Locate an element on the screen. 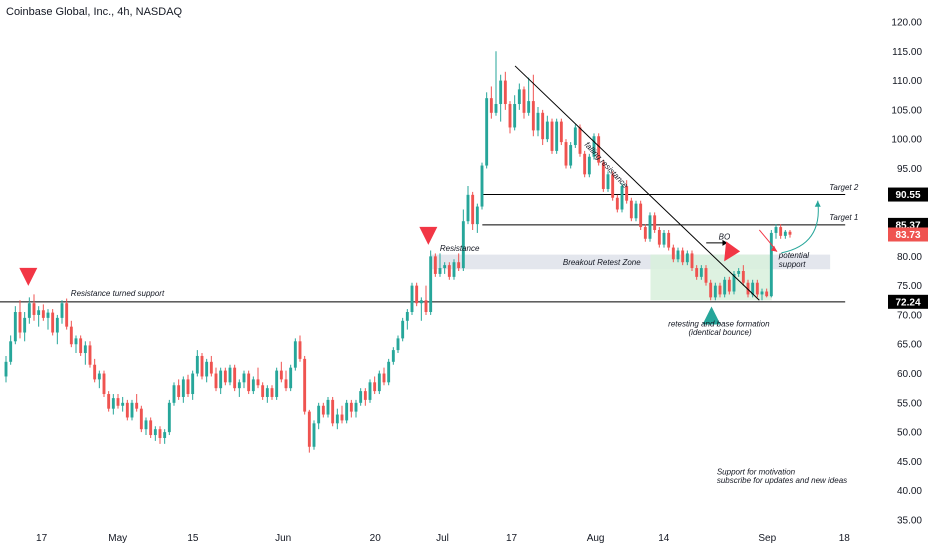 The width and height of the screenshot is (932, 550). price-badge-label: 90.55 is located at coordinates (907, 195).